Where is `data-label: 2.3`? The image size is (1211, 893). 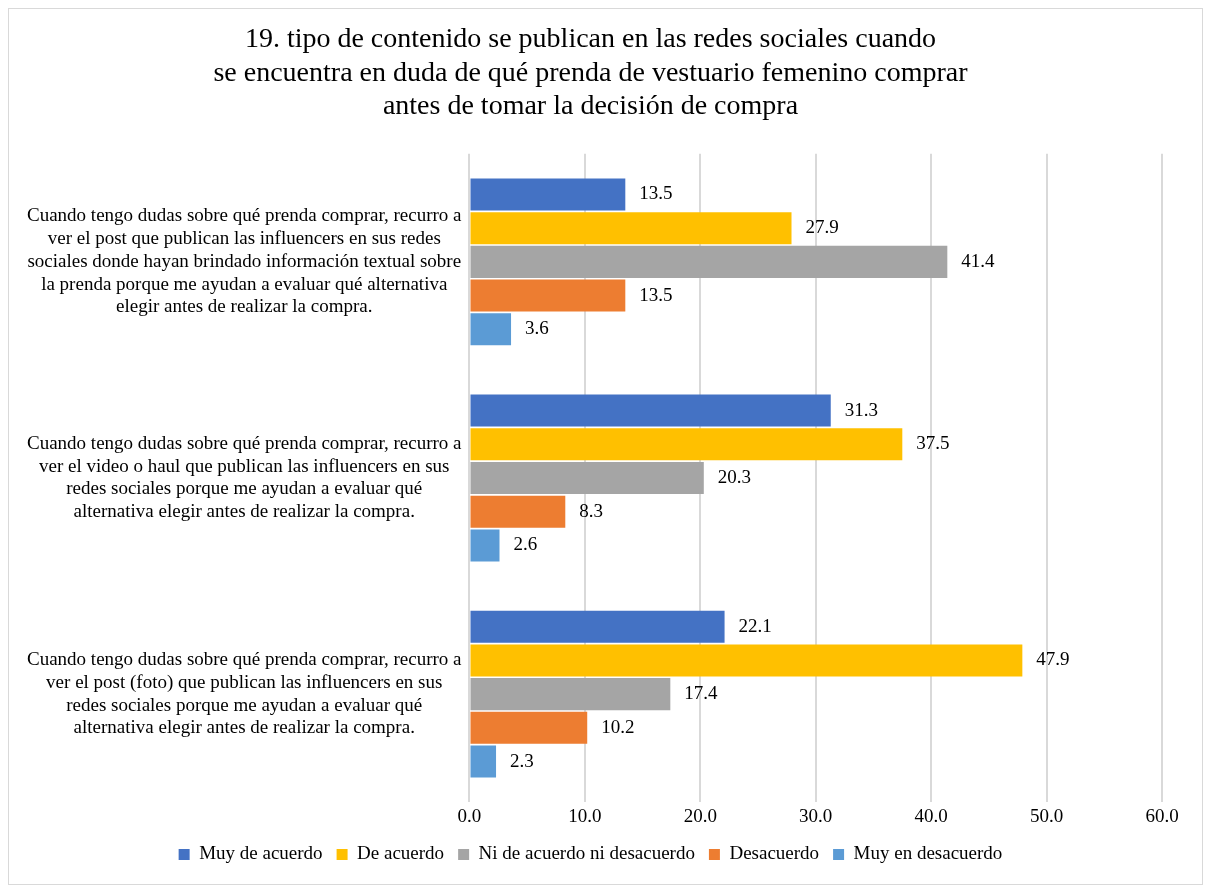 data-label: 2.3 is located at coordinates (522, 760).